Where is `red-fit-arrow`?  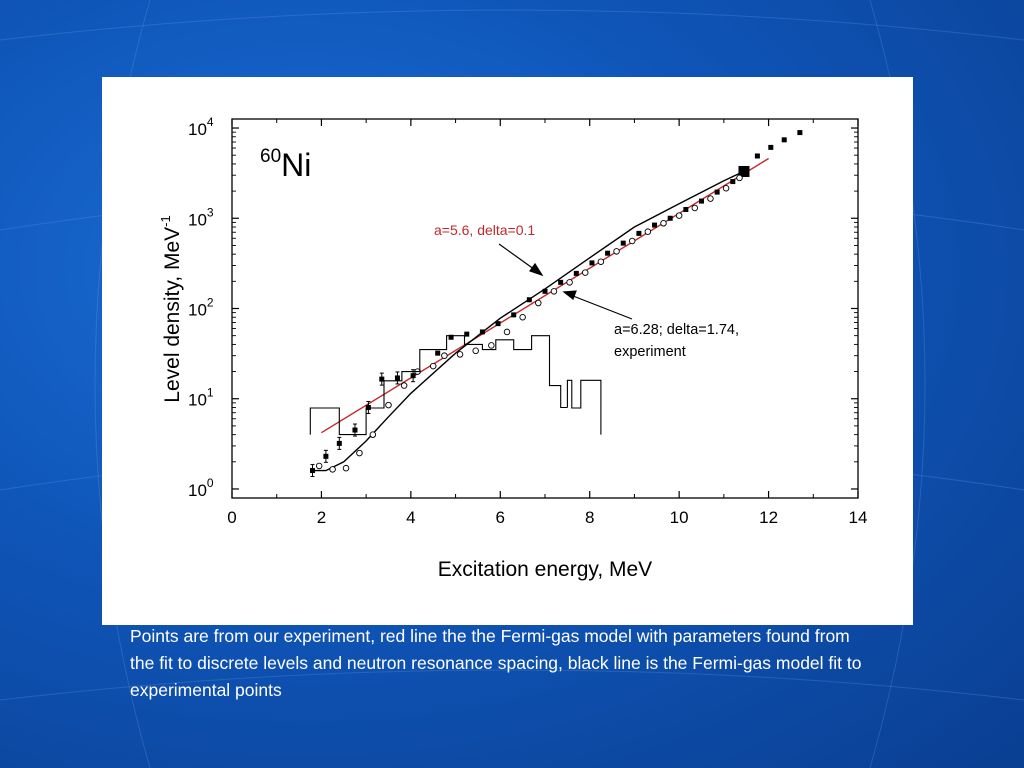
red-fit-arrow is located at coordinates (521, 260).